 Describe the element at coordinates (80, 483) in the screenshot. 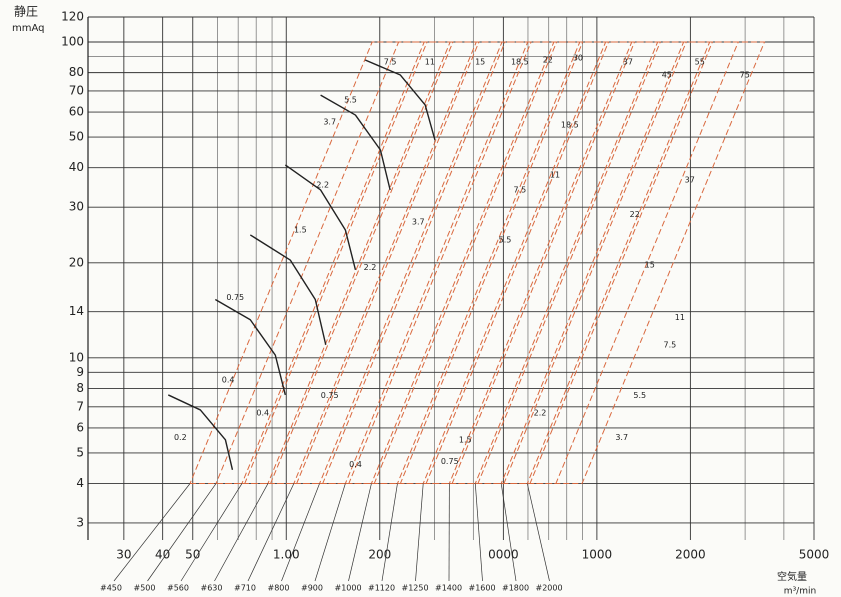

I see `y-tick-label: 4` at that location.